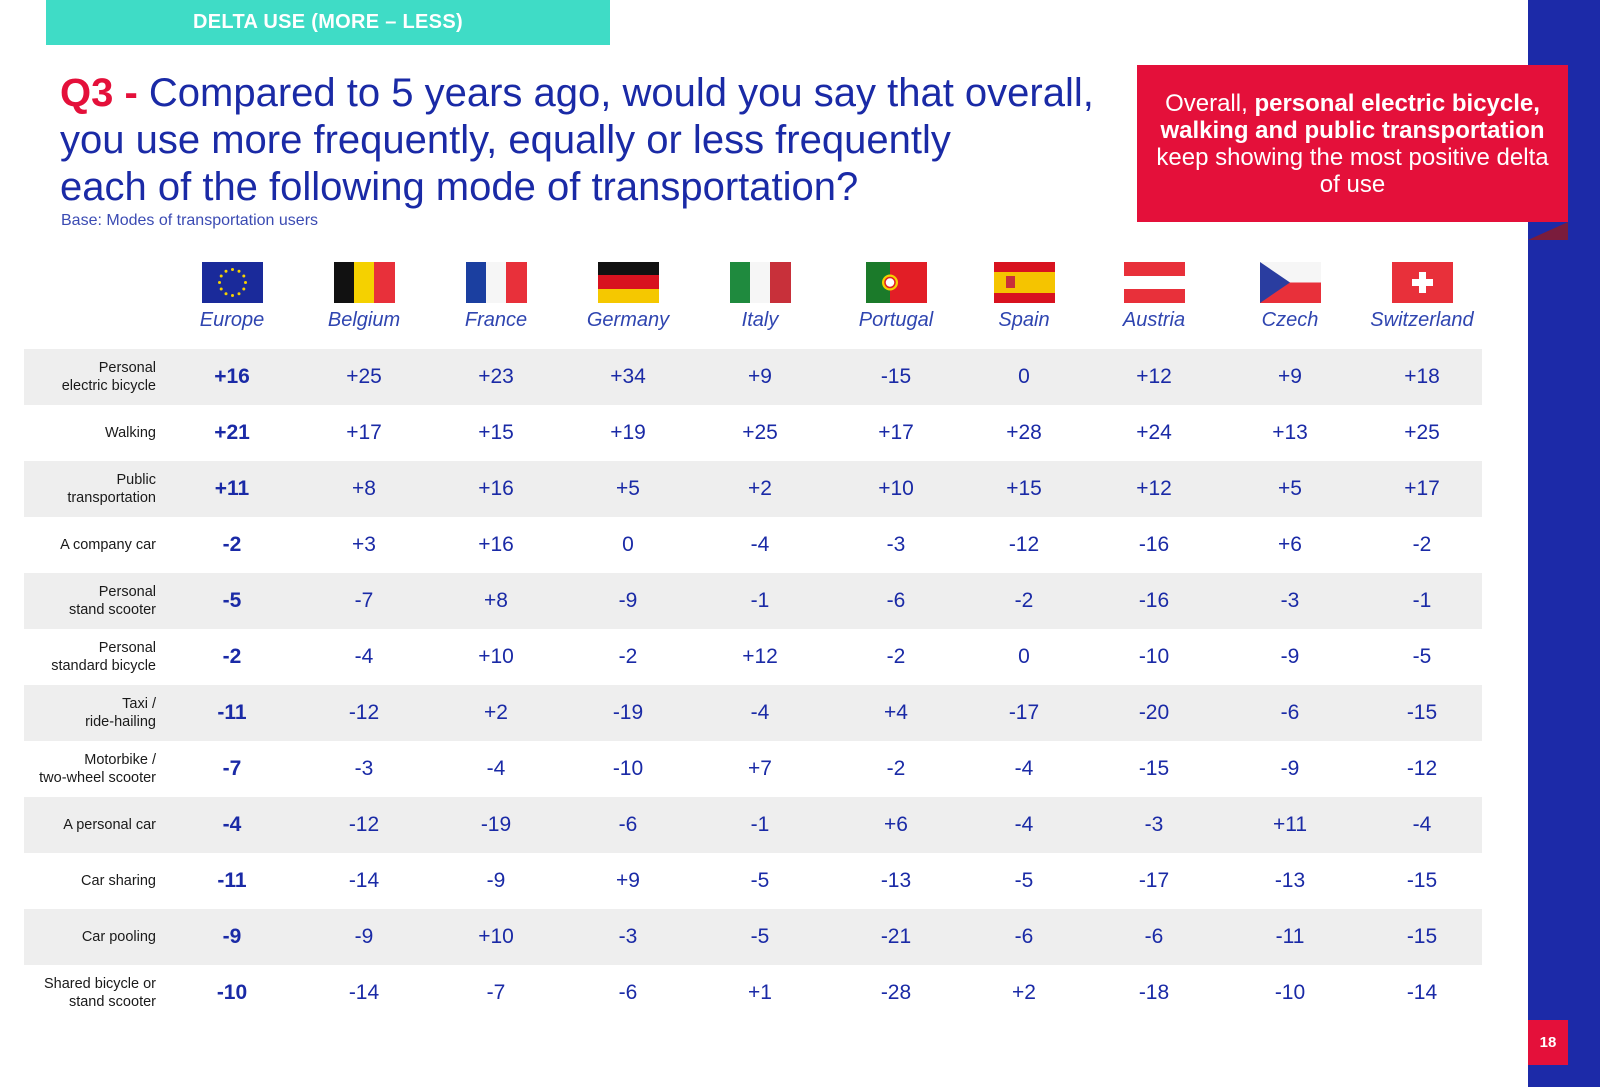 Image resolution: width=1600 pixels, height=1087 pixels. What do you see at coordinates (112, 610) in the screenshot?
I see `row-label-line: stand scooter` at bounding box center [112, 610].